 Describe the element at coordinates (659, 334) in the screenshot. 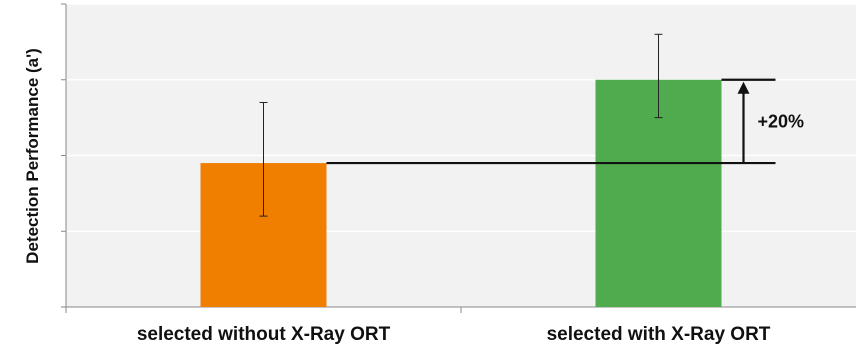

I see `x-tick-label: selected with X-Ray ORT` at that location.